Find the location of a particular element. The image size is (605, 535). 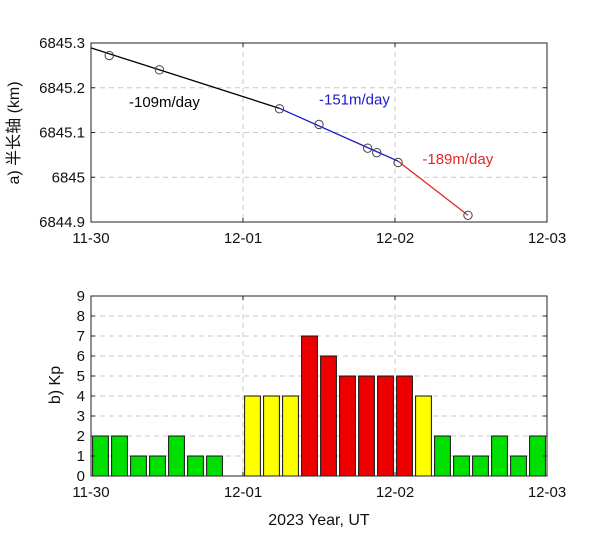

panel-b-y-tick-label: 9 is located at coordinates (81, 296).